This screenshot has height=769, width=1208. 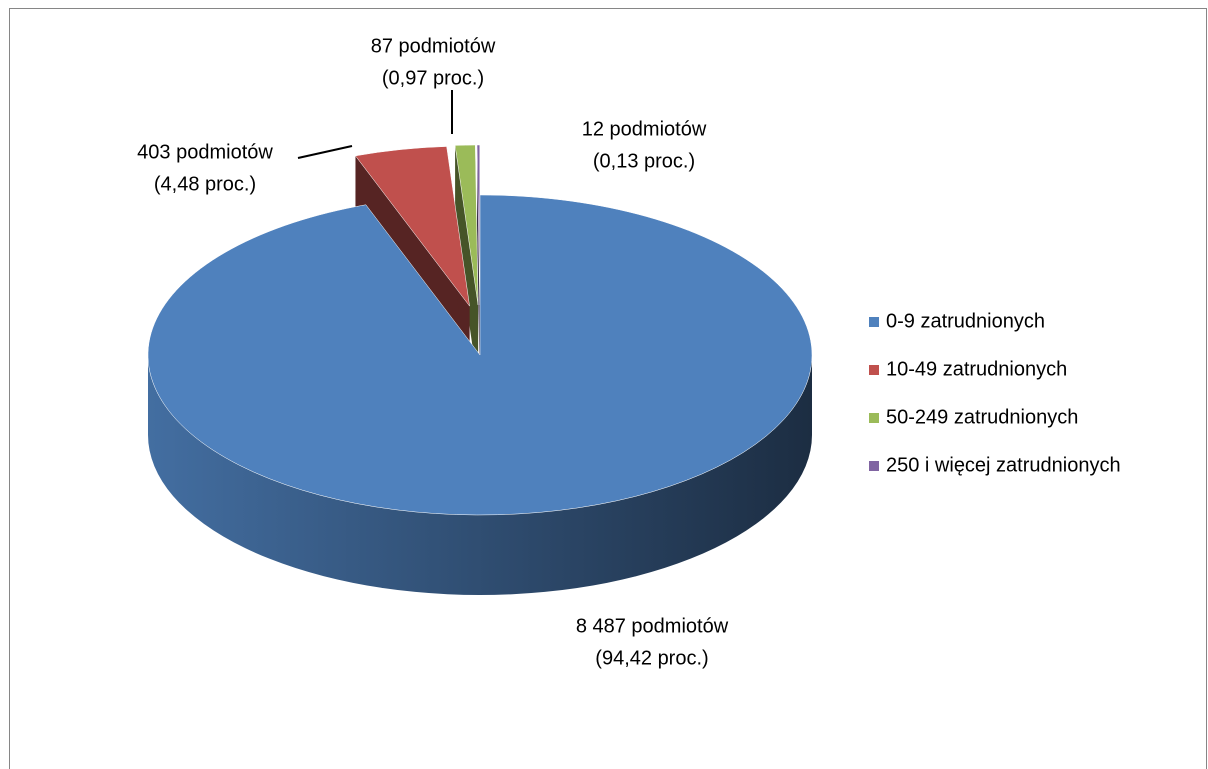 I want to click on data-label: 87 podmiotów, so click(x=433, y=46).